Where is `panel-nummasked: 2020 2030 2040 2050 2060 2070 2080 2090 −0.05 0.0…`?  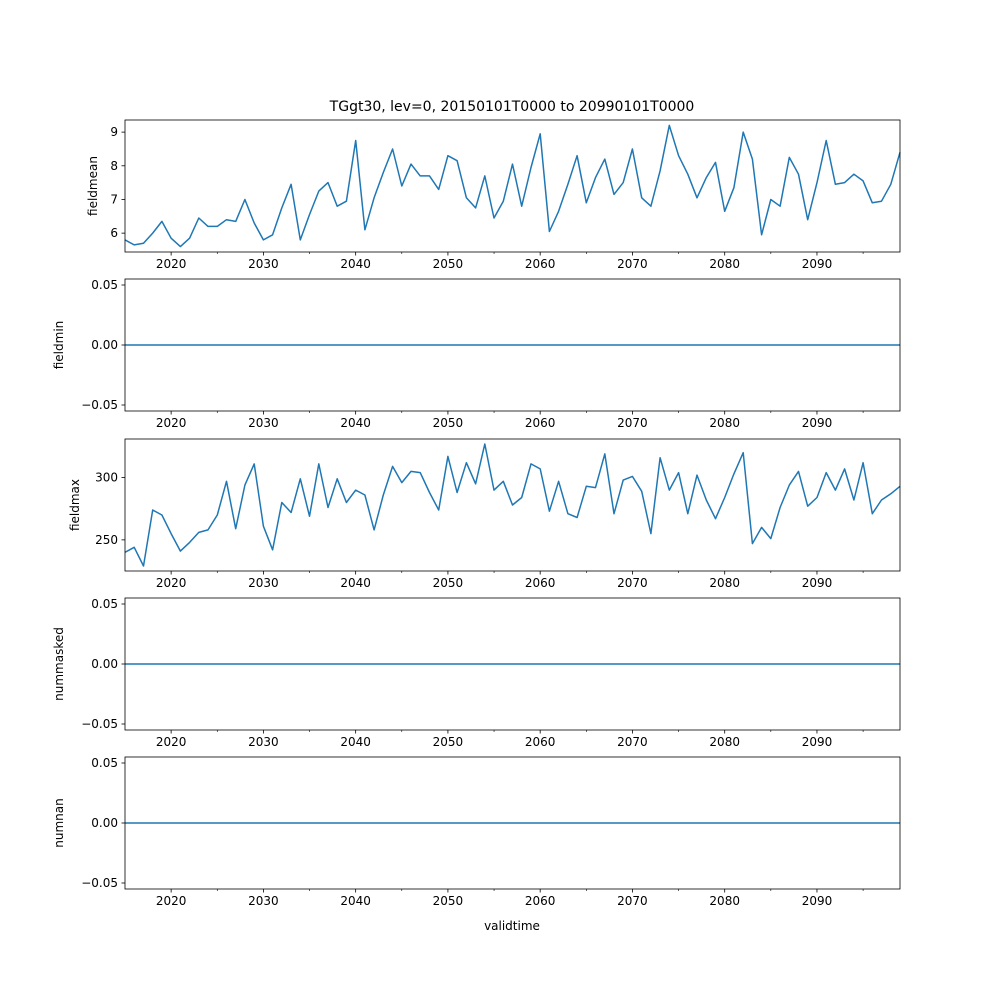
panel-nummasked: 2020 2030 2040 2050 2060 2070 2080 2090 −0.05 0.0… is located at coordinates (476, 673).